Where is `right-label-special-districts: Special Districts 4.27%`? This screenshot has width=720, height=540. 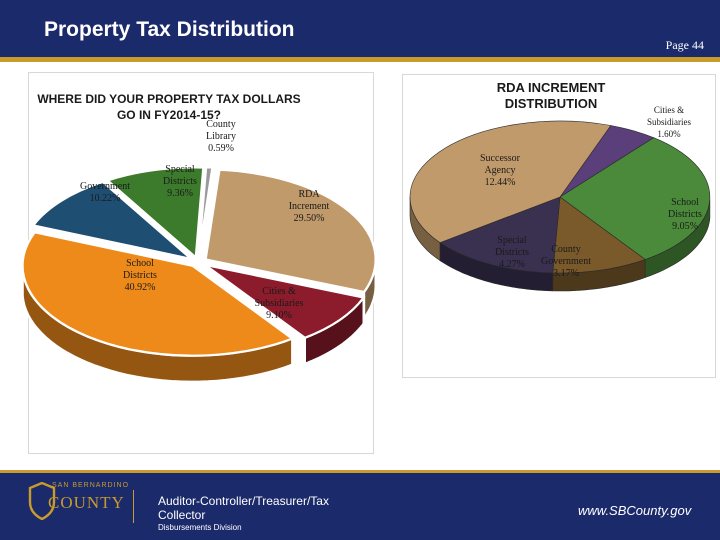 right-label-special-districts: Special Districts 4.27% is located at coordinates (512, 252).